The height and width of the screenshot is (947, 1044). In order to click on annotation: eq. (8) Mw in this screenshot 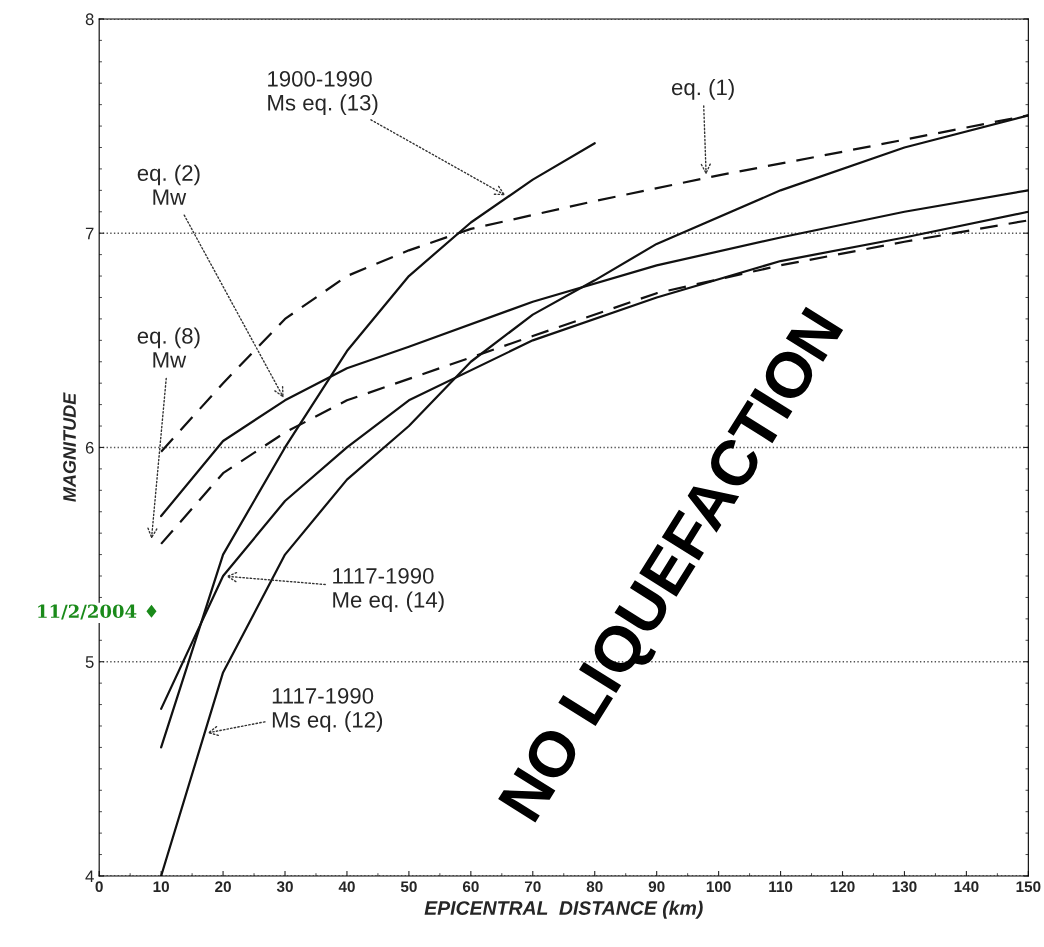, I will do `click(168, 347)`.